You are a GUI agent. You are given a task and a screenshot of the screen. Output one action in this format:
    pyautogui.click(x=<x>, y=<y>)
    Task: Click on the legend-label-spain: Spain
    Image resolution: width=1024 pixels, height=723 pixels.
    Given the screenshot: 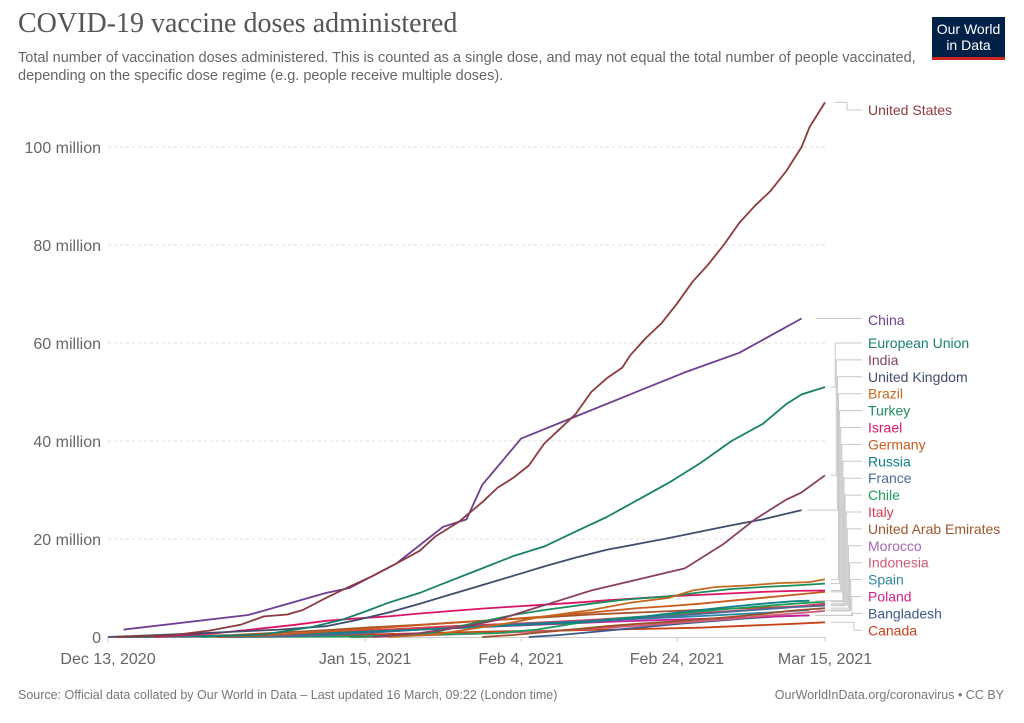 What is the action you would take?
    pyautogui.click(x=886, y=580)
    